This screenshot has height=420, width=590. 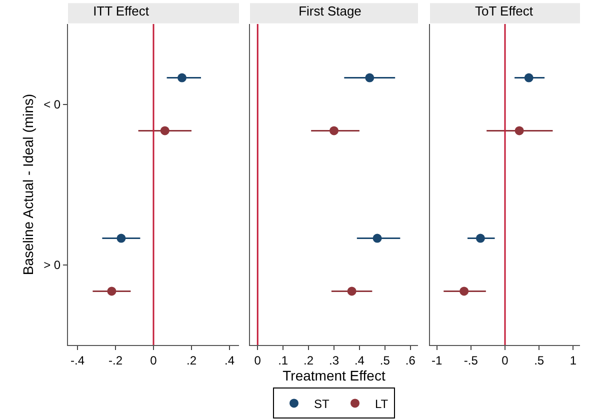 I want to click on y-tick-label: > 0, so click(x=52, y=265).